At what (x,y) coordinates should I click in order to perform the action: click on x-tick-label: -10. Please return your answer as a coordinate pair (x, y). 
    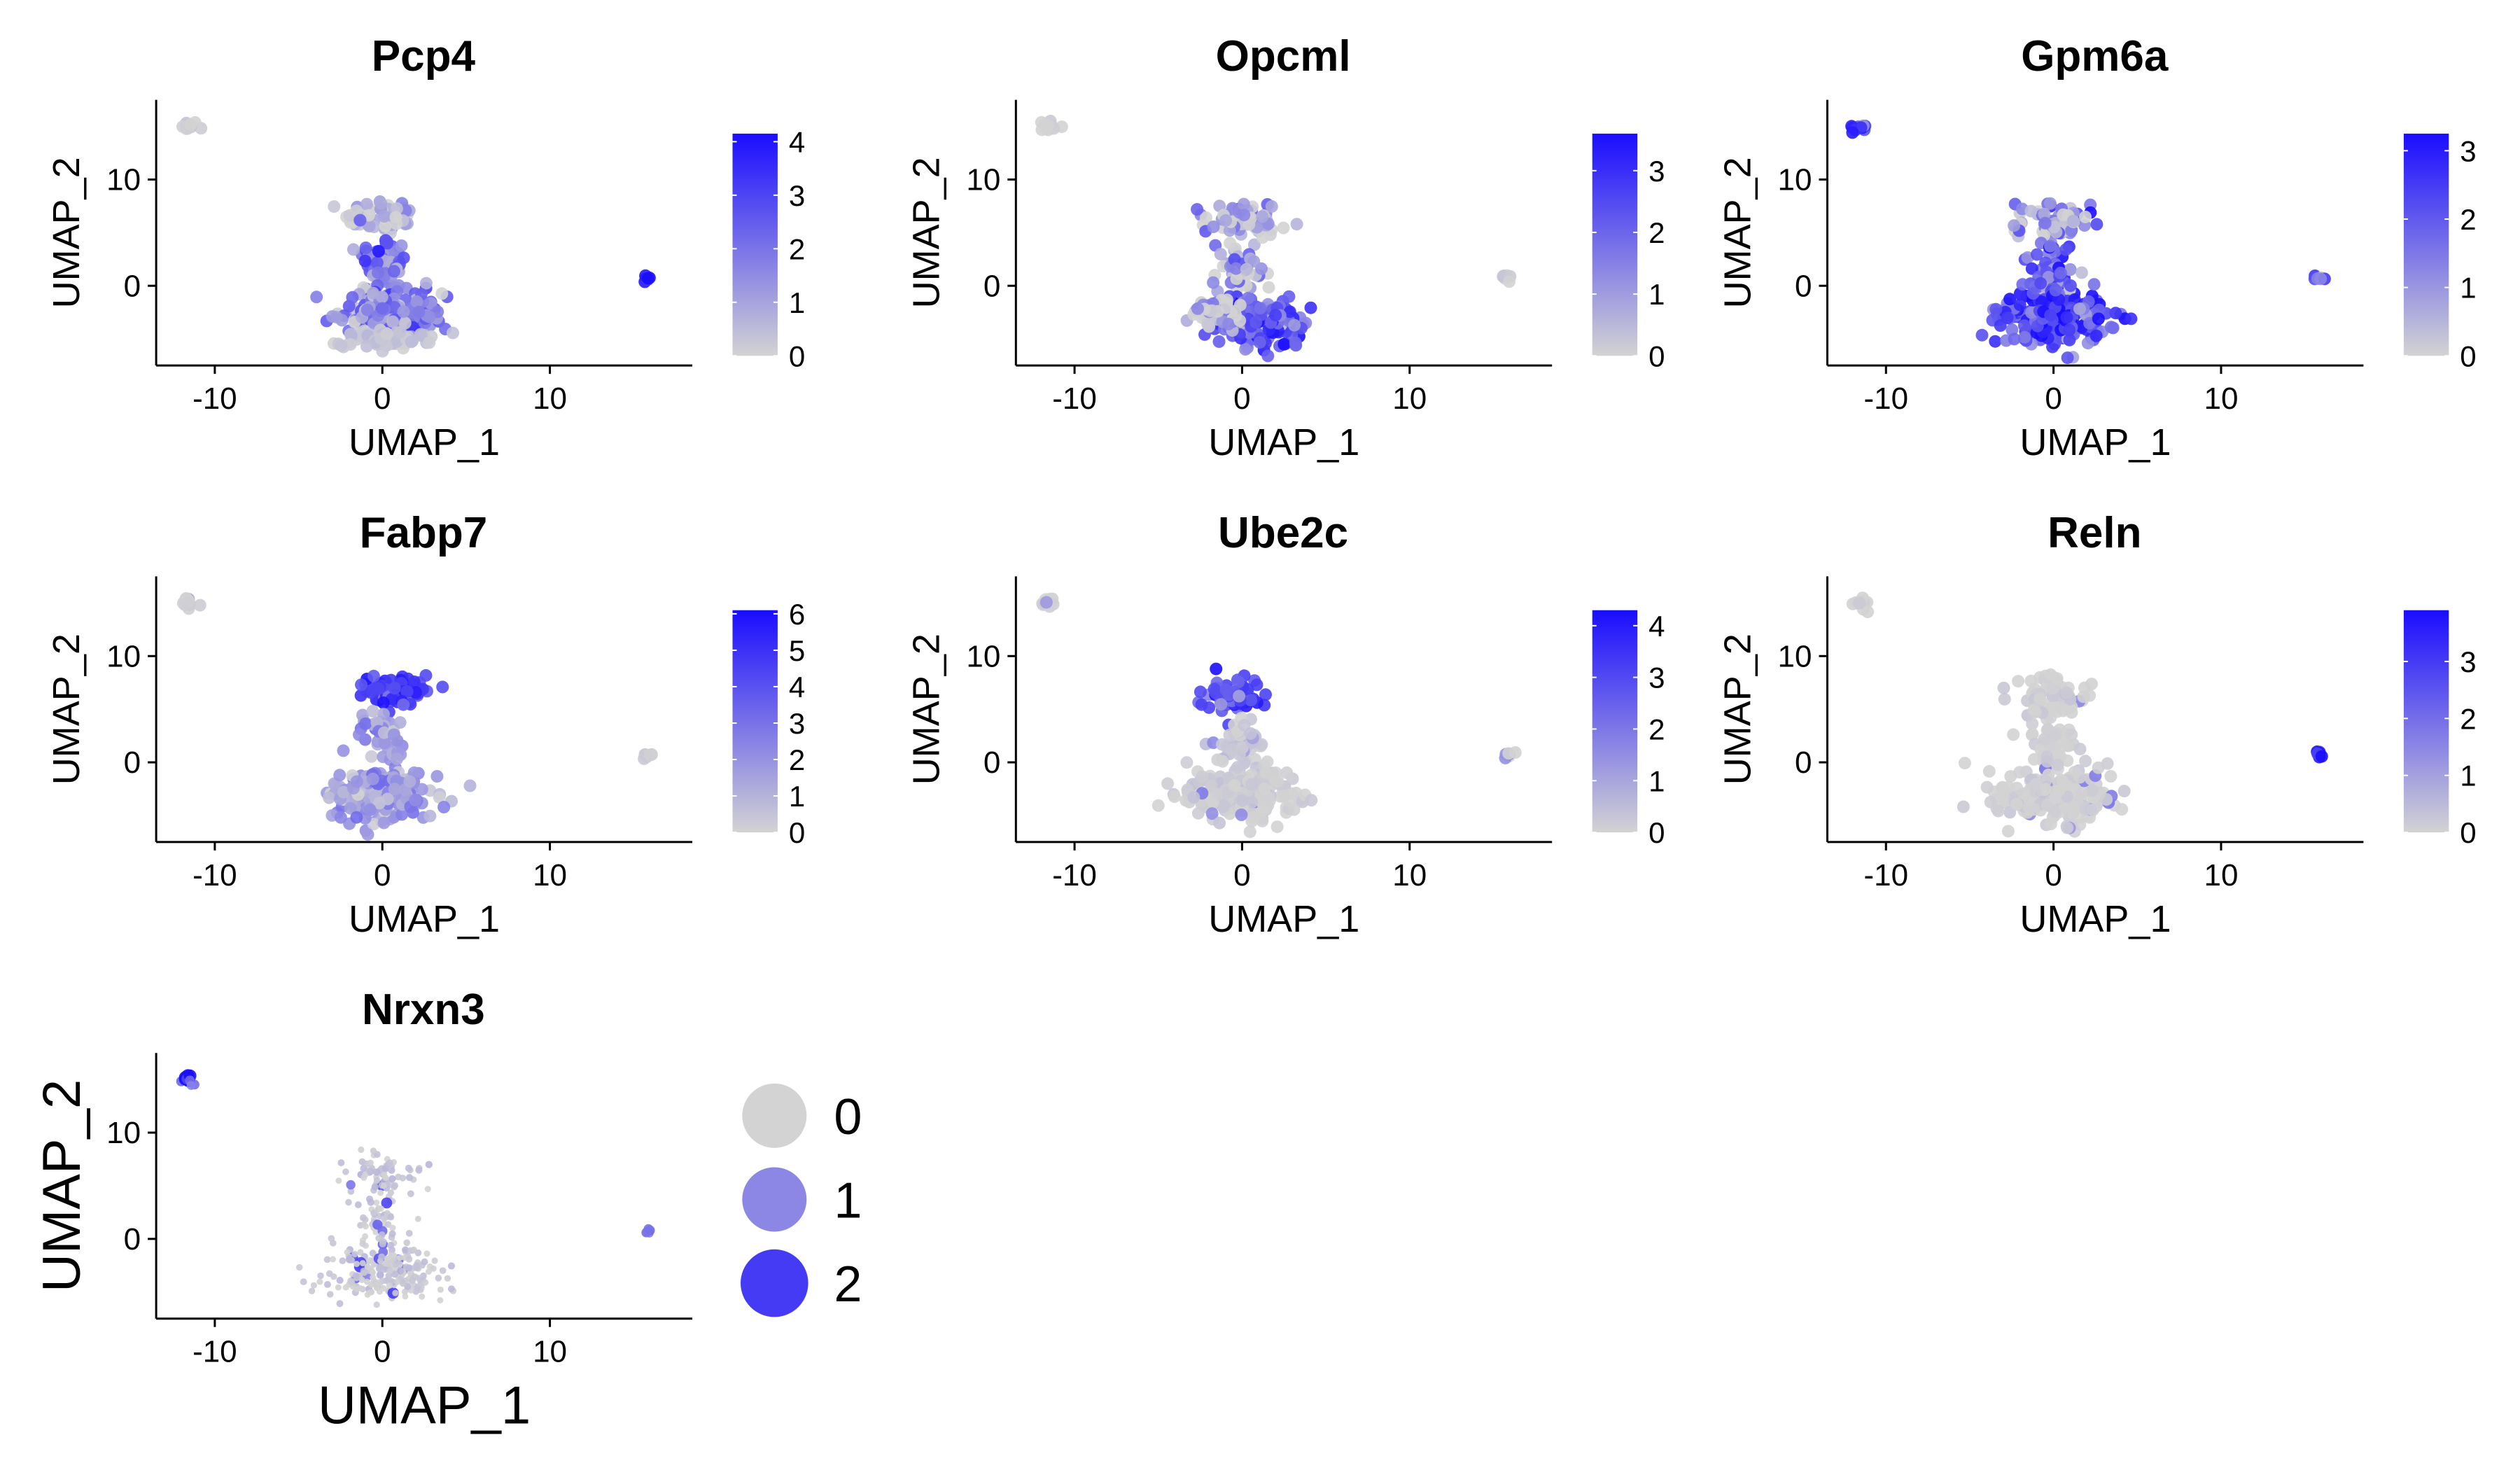
    Looking at the image, I should click on (1885, 875).